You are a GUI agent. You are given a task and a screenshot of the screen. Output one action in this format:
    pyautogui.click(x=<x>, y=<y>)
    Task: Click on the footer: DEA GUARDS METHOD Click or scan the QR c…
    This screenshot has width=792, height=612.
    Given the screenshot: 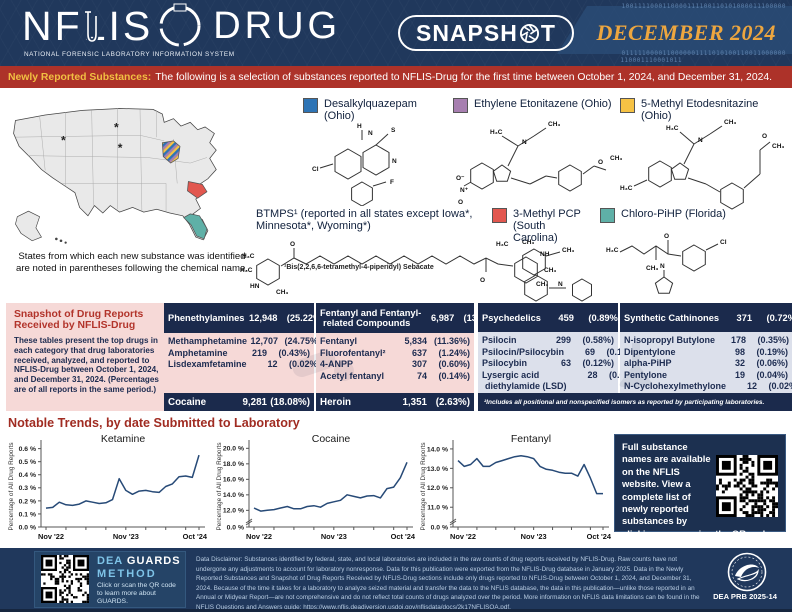 What is the action you would take?
    pyautogui.click(x=396, y=580)
    